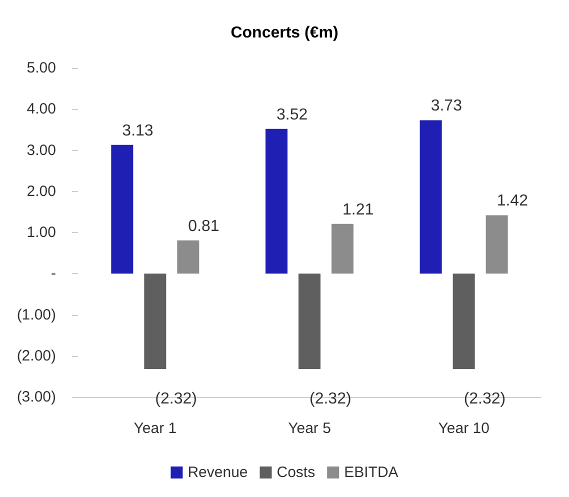 Image resolution: width=569 pixels, height=497 pixels. Describe the element at coordinates (296, 472) in the screenshot. I see `legend-label: Costs` at that location.